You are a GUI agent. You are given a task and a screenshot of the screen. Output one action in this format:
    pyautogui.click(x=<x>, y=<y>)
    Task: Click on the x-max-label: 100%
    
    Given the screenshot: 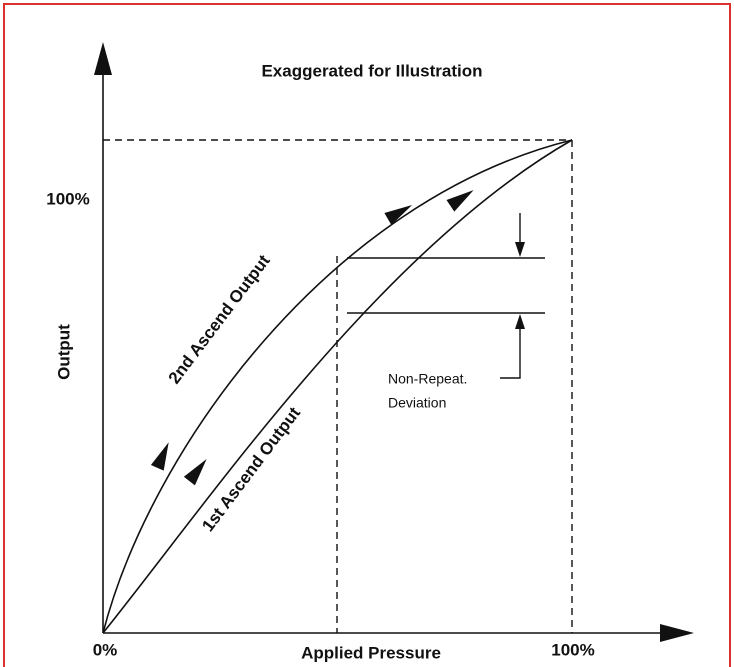 What is the action you would take?
    pyautogui.click(x=572, y=649)
    